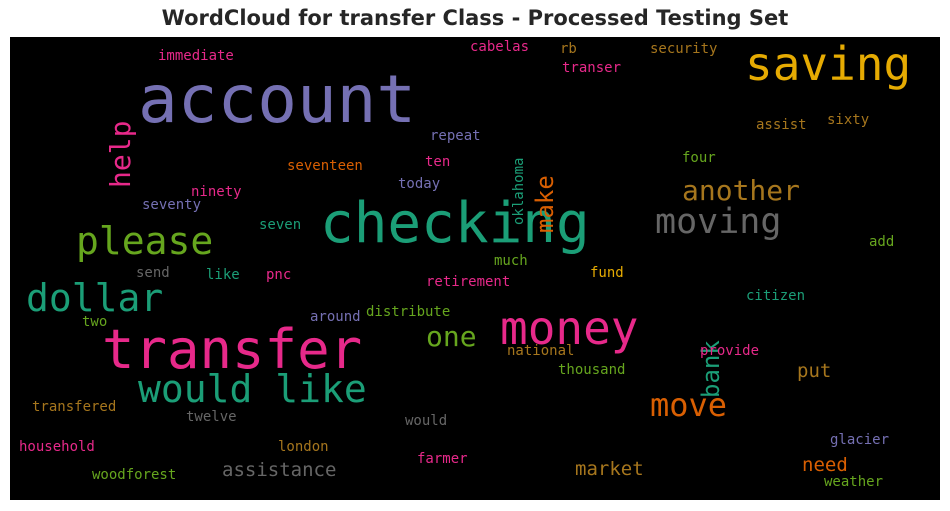  What do you see at coordinates (699, 158) in the screenshot?
I see `wordcloud-word: four` at bounding box center [699, 158].